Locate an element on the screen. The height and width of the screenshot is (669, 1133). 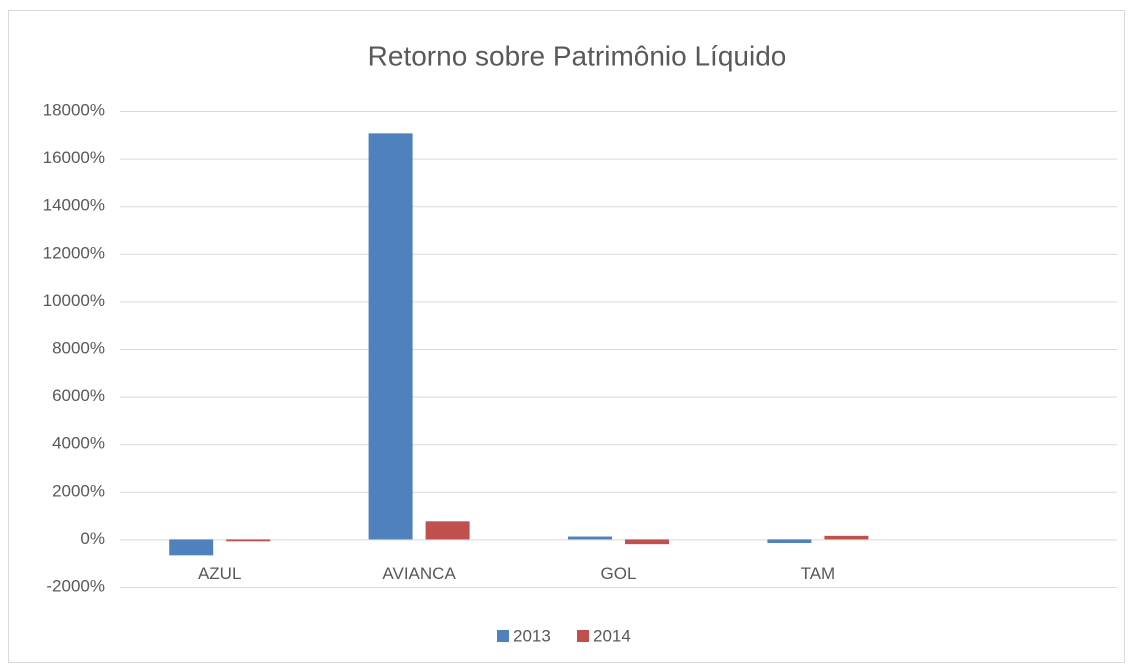
y-tick-label: 14000% is located at coordinates (74, 205).